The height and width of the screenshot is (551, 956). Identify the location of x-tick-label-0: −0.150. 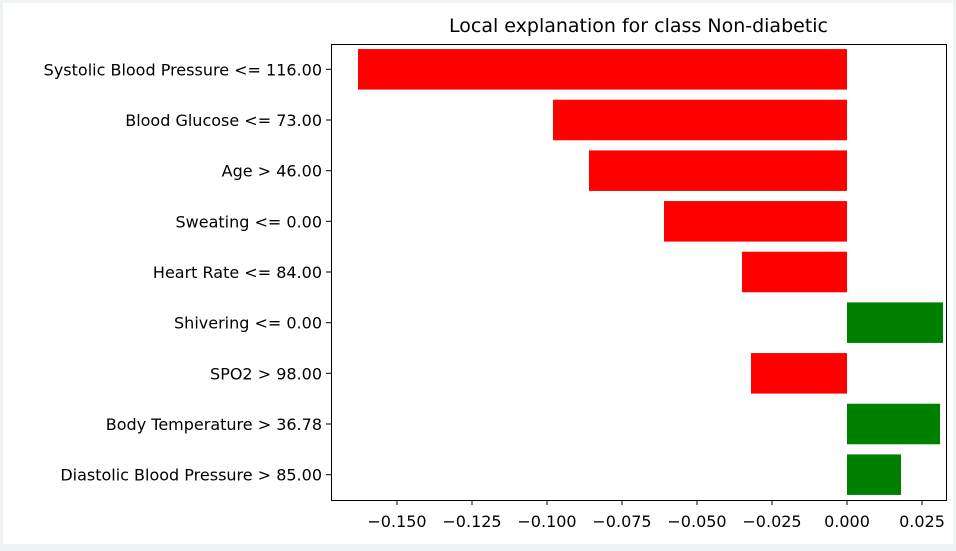
(396, 521).